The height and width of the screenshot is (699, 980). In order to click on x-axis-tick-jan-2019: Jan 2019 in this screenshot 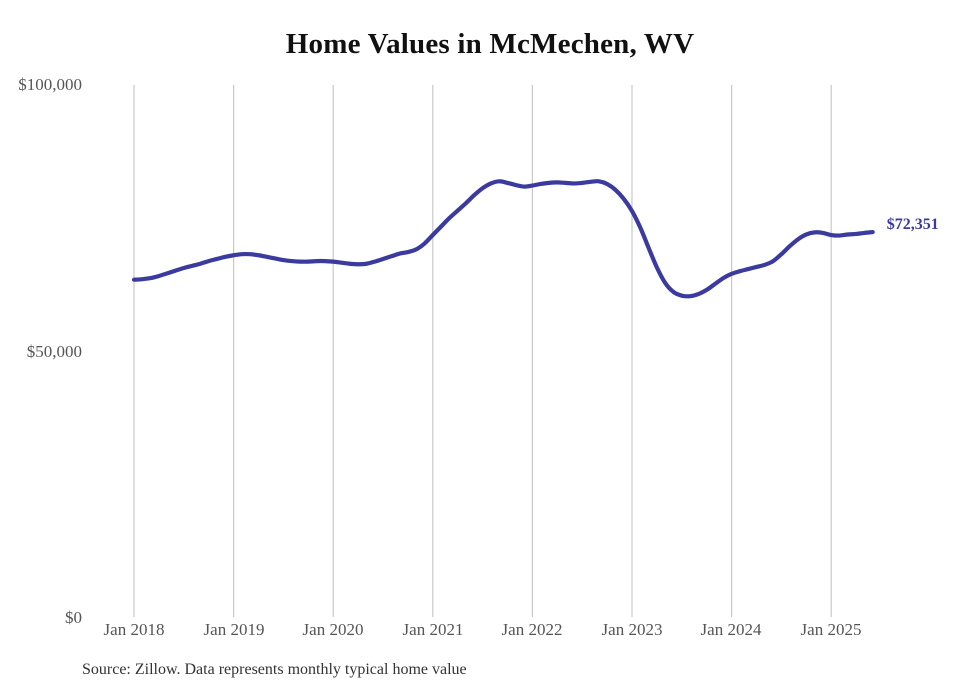, I will do `click(234, 629)`.